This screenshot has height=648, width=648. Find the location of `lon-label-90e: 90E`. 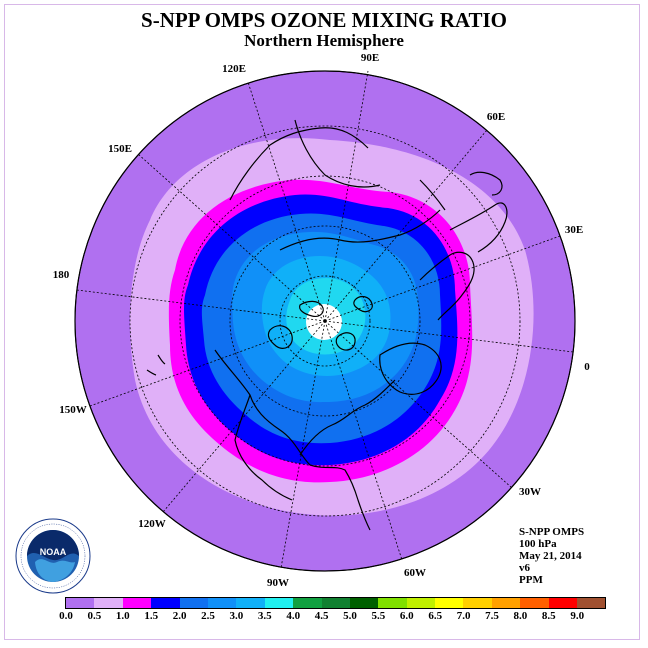

lon-label-90e: 90E is located at coordinates (370, 58).